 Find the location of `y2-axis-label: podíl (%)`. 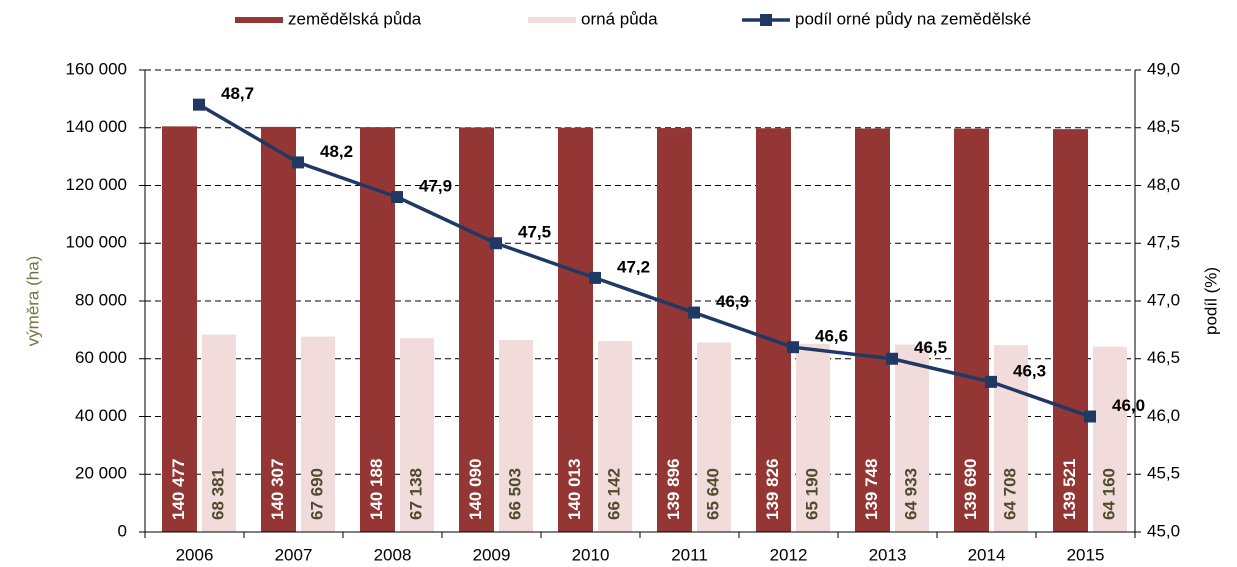

y2-axis-label: podíl (%) is located at coordinates (1210, 301).